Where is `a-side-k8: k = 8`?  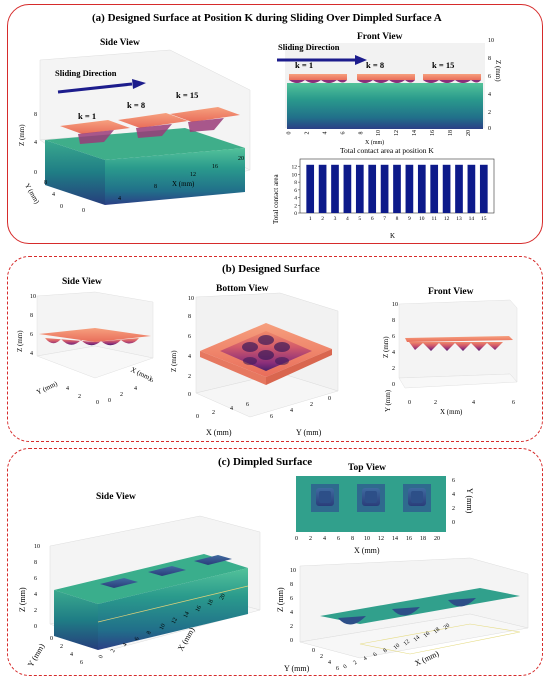 a-side-k8: k = 8 is located at coordinates (136, 105).